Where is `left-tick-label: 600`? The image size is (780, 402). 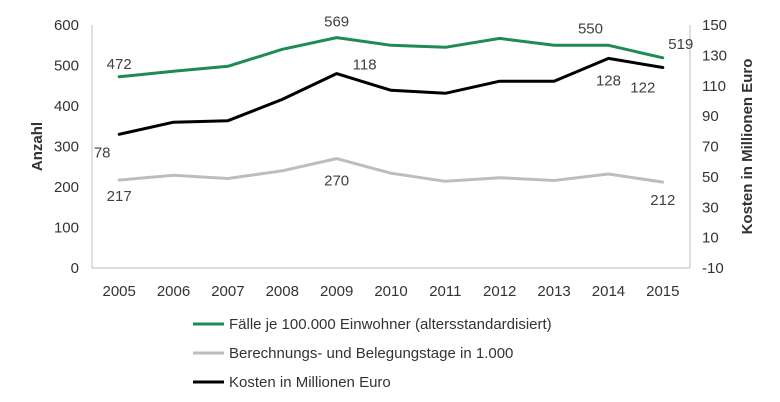 left-tick-label: 600 is located at coordinates (66, 25).